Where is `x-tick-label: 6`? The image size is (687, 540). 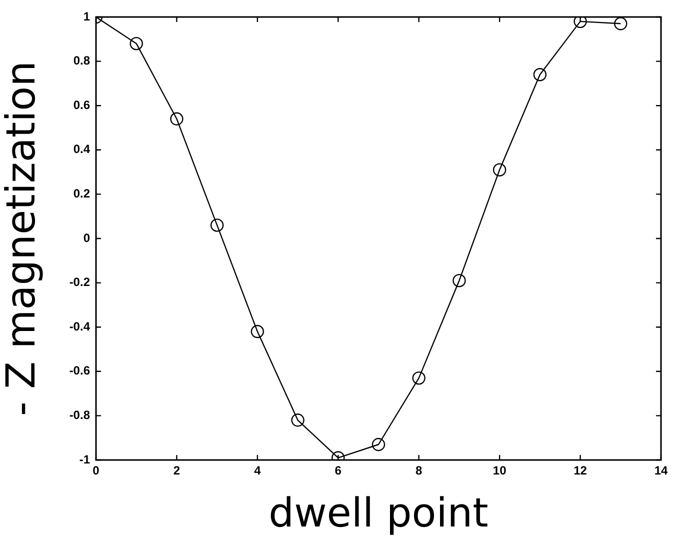
x-tick-label: 6 is located at coordinates (338, 471).